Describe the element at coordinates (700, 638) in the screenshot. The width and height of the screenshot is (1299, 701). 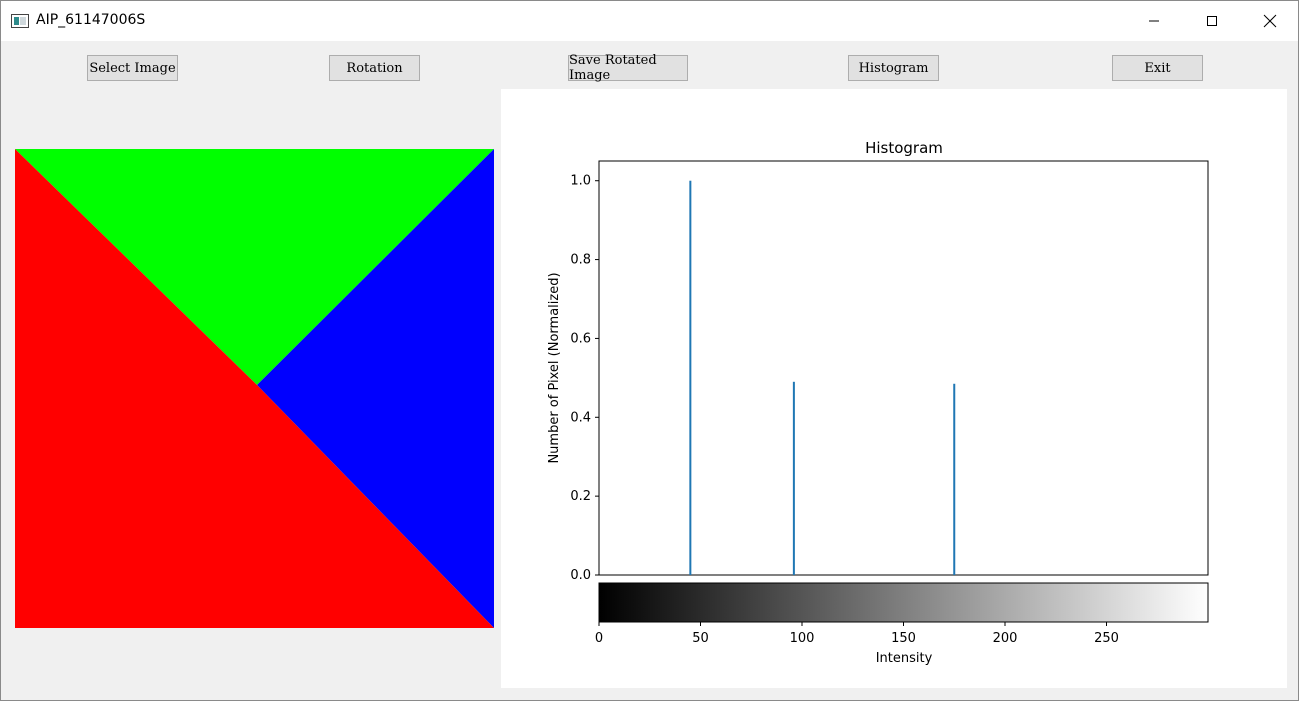
I see `x-tick-label: 50` at that location.